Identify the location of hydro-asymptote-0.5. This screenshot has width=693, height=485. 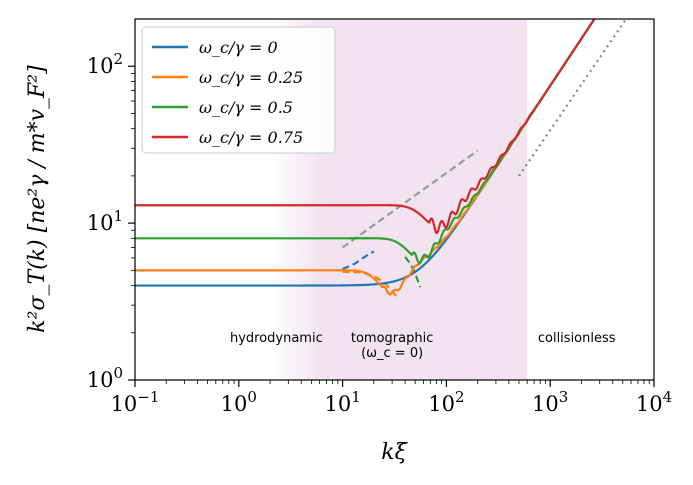
(413, 272).